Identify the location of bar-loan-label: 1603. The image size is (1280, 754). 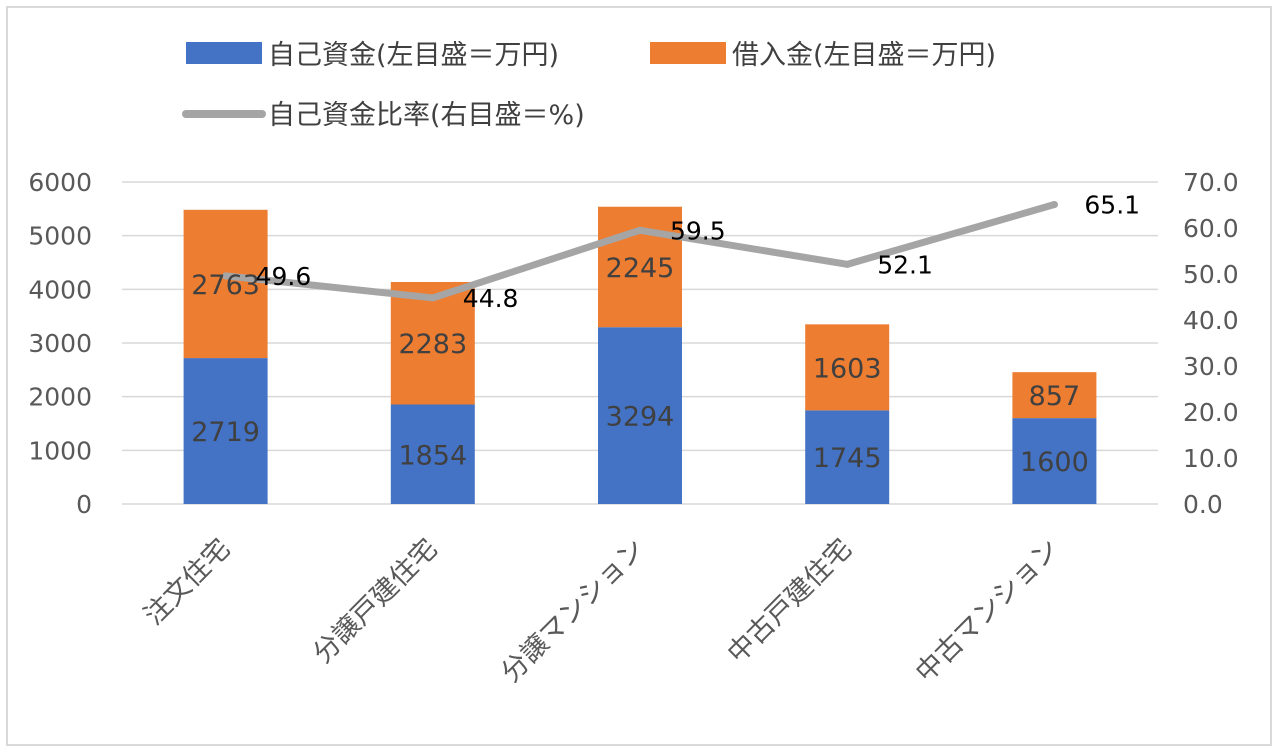
(847, 368).